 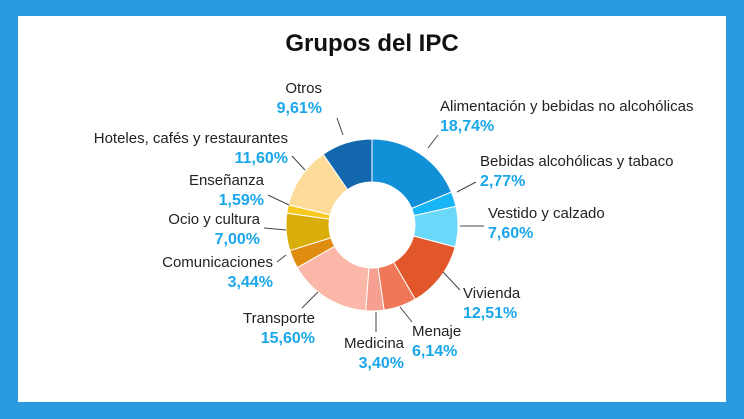 What do you see at coordinates (372, 43) in the screenshot?
I see `chart-title: Grupos del IPC` at bounding box center [372, 43].